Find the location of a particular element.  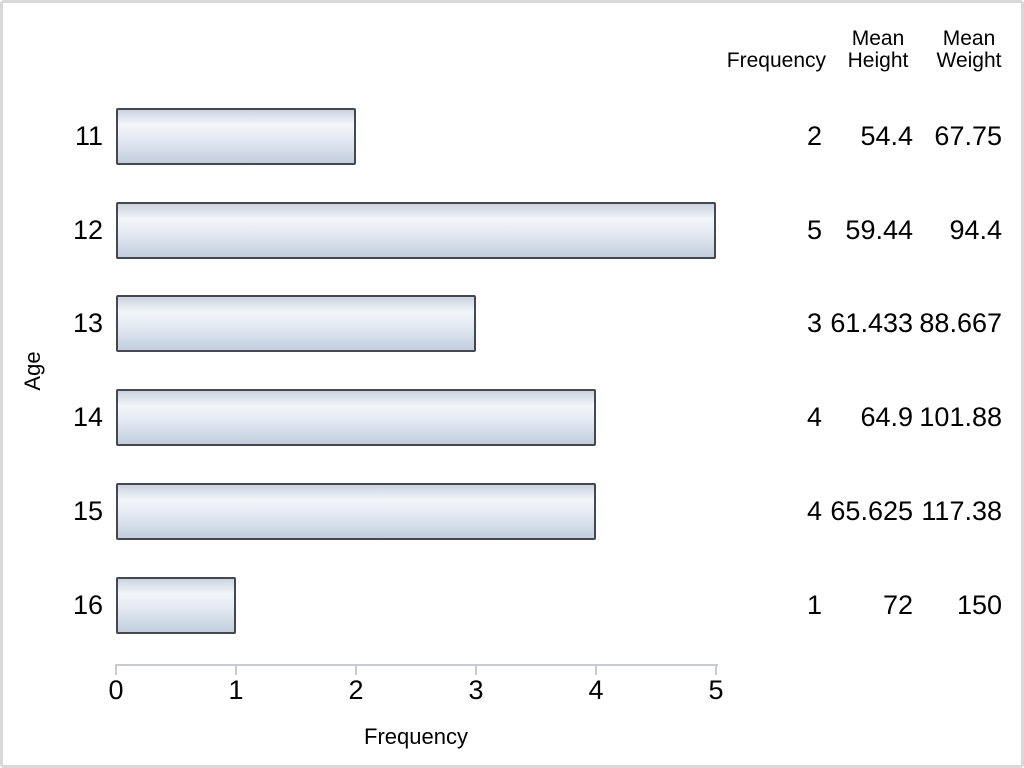

x-tick-label-4: 4 is located at coordinates (596, 690).